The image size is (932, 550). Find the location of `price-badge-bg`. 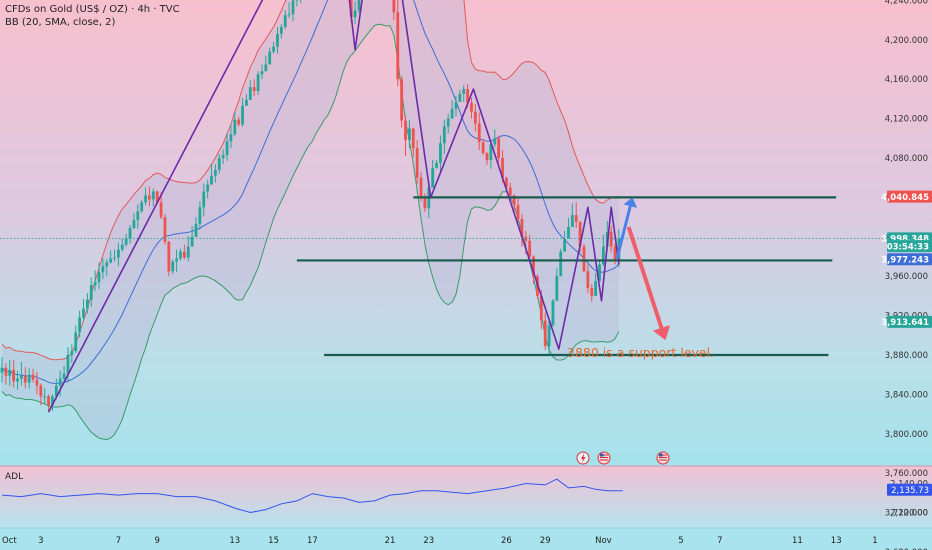

price-badge-bg is located at coordinates (909, 321).